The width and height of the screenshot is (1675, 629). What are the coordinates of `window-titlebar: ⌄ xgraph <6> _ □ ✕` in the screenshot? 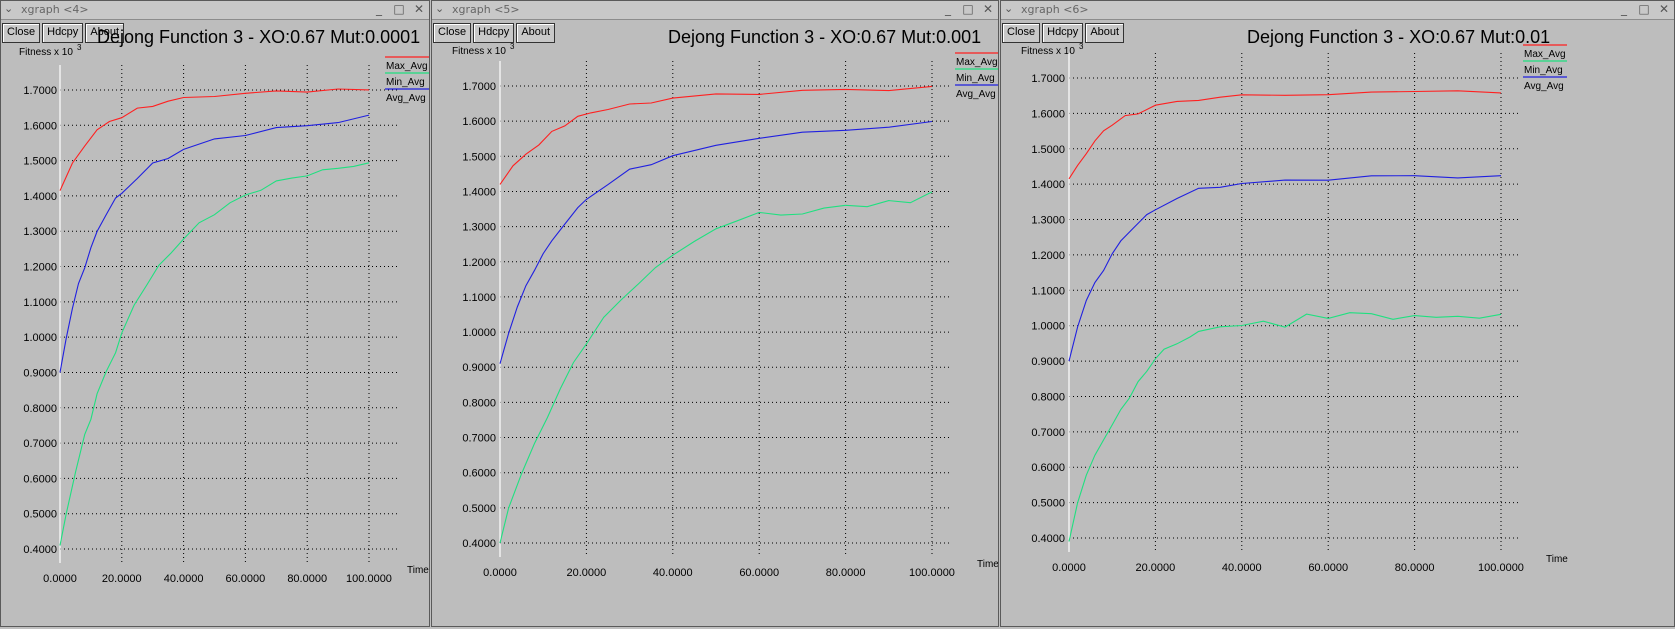 It's located at (1337, 10).